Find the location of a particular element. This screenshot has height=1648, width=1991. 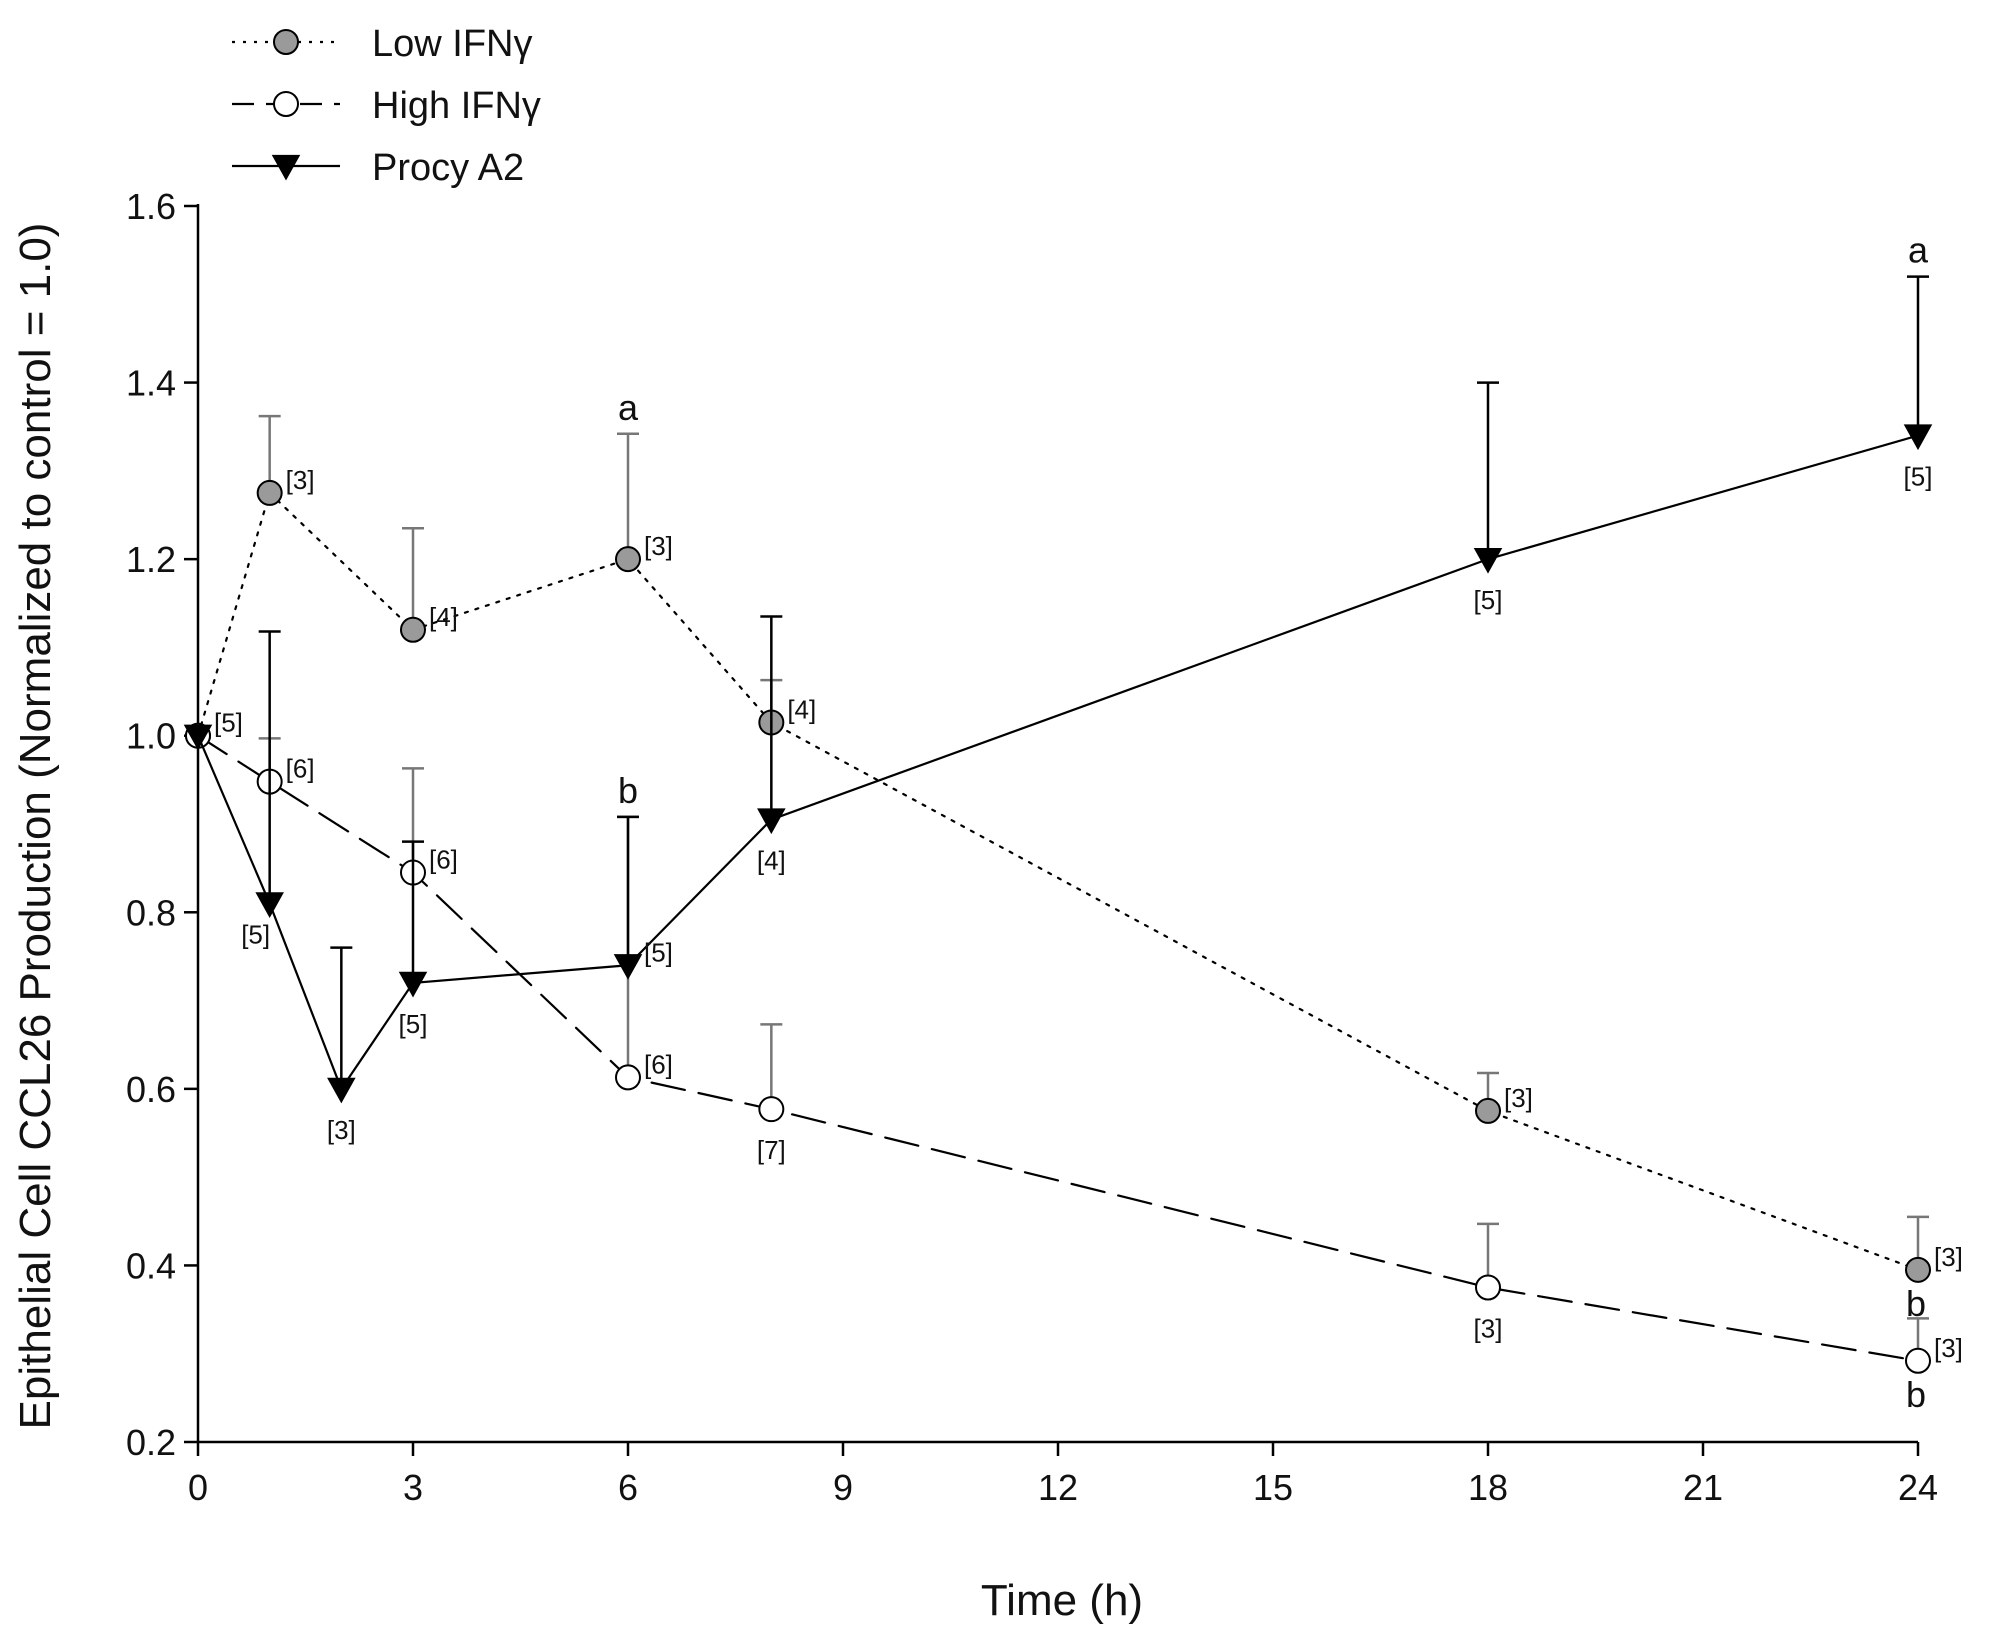

x-axis-label: Time (h) is located at coordinates (1062, 1600).